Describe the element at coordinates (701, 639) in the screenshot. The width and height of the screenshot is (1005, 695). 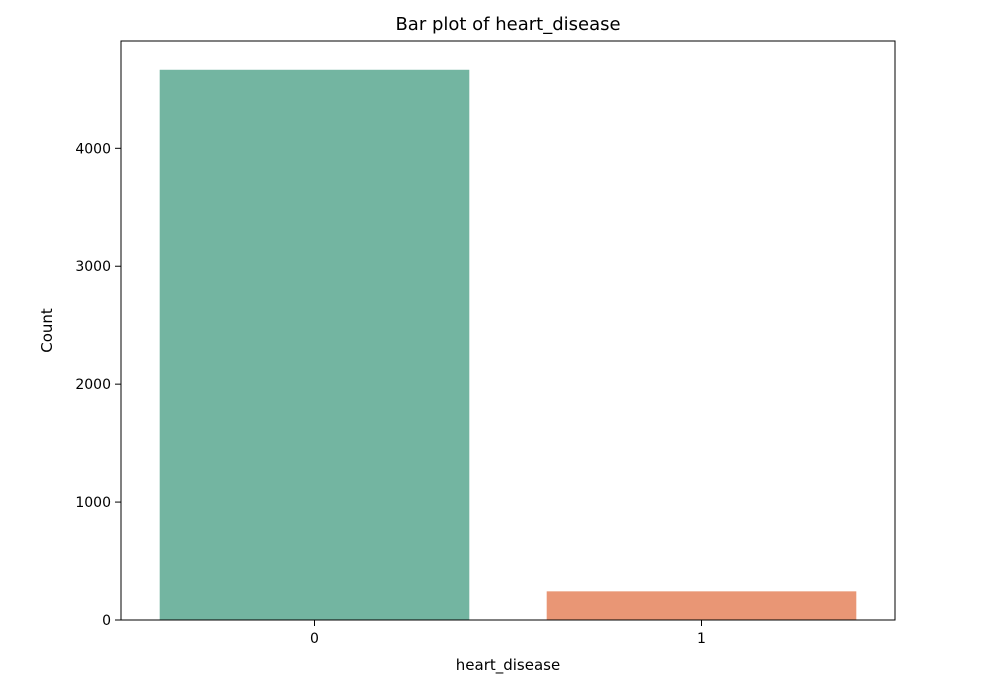
I see `x-tick-label: 1` at that location.